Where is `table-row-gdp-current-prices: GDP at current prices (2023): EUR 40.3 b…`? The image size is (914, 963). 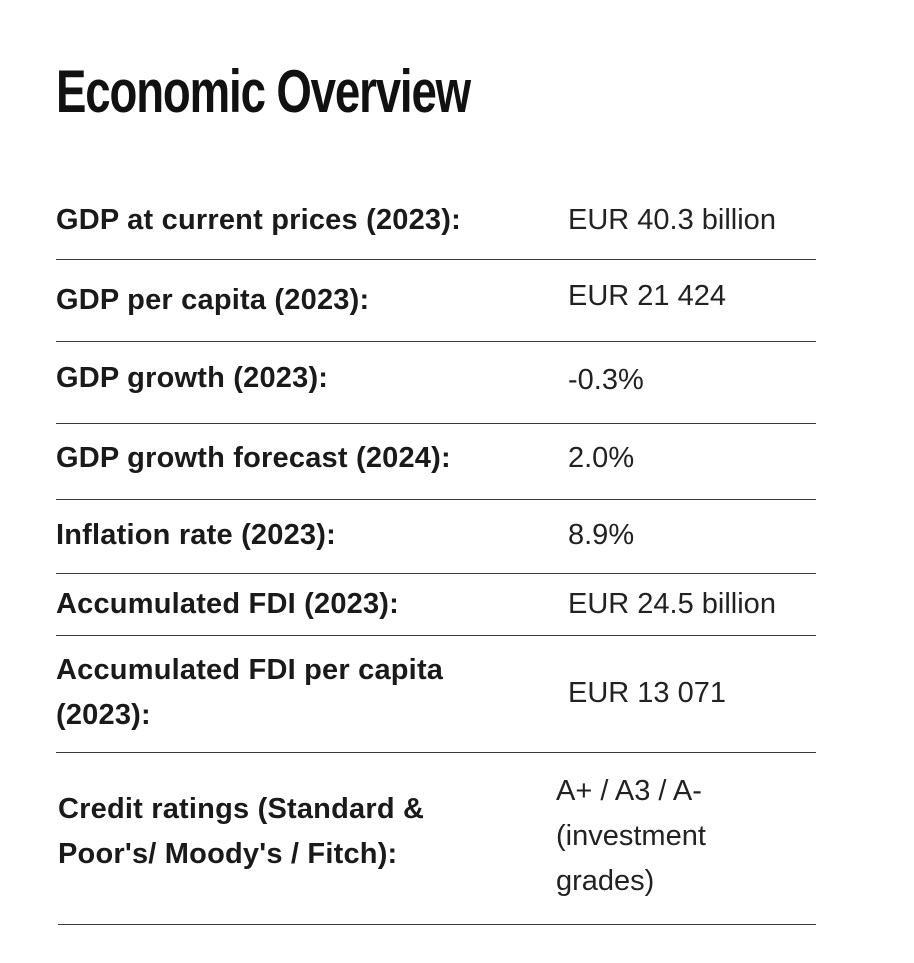 table-row-gdp-current-prices: GDP at current prices (2023): EUR 40.3 b… is located at coordinates (436, 220).